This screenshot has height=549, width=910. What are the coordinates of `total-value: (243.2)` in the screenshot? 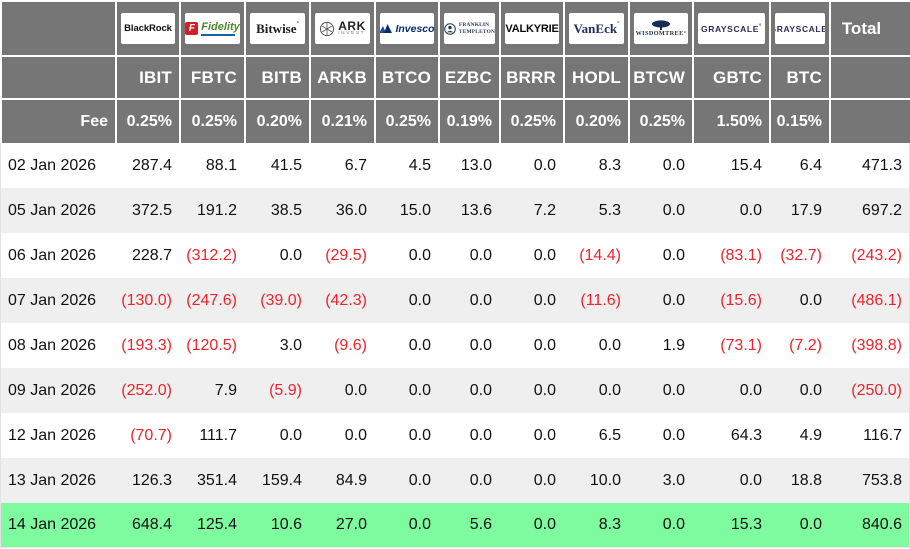 It's located at (869, 255).